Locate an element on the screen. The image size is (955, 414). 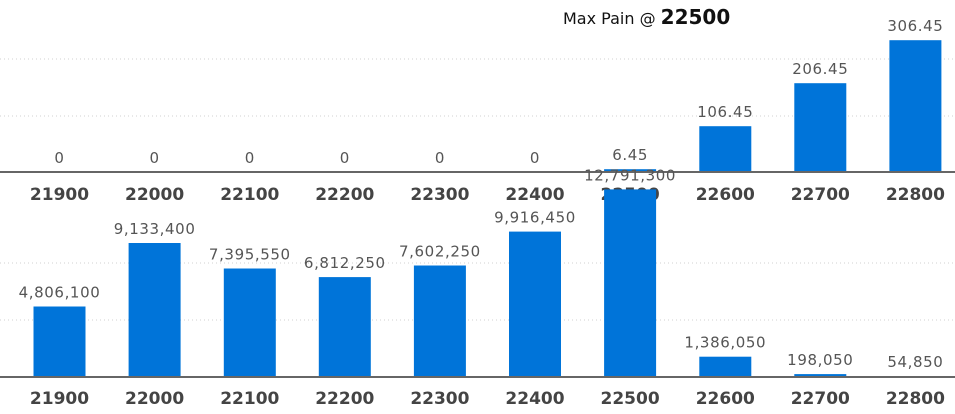
tick-label-22500: 22500 is located at coordinates (630, 399).